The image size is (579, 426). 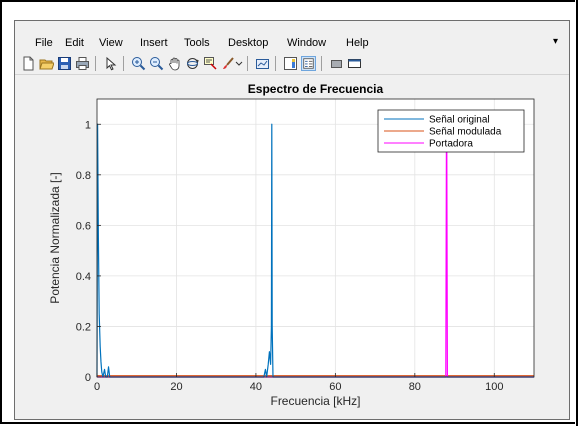 I want to click on open-file-icon, so click(x=46, y=63).